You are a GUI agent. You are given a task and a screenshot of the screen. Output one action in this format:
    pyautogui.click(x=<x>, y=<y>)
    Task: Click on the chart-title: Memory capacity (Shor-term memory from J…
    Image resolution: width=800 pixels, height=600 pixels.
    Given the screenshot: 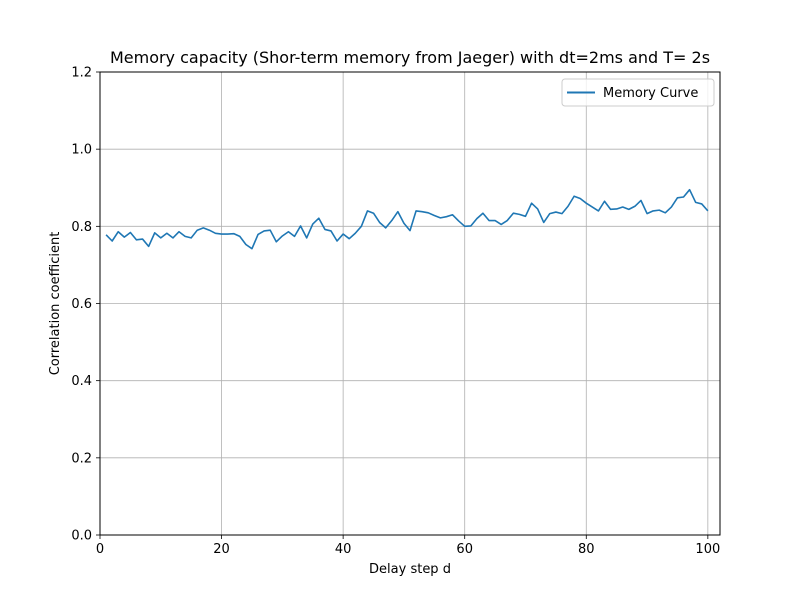 What is the action you would take?
    pyautogui.click(x=410, y=57)
    